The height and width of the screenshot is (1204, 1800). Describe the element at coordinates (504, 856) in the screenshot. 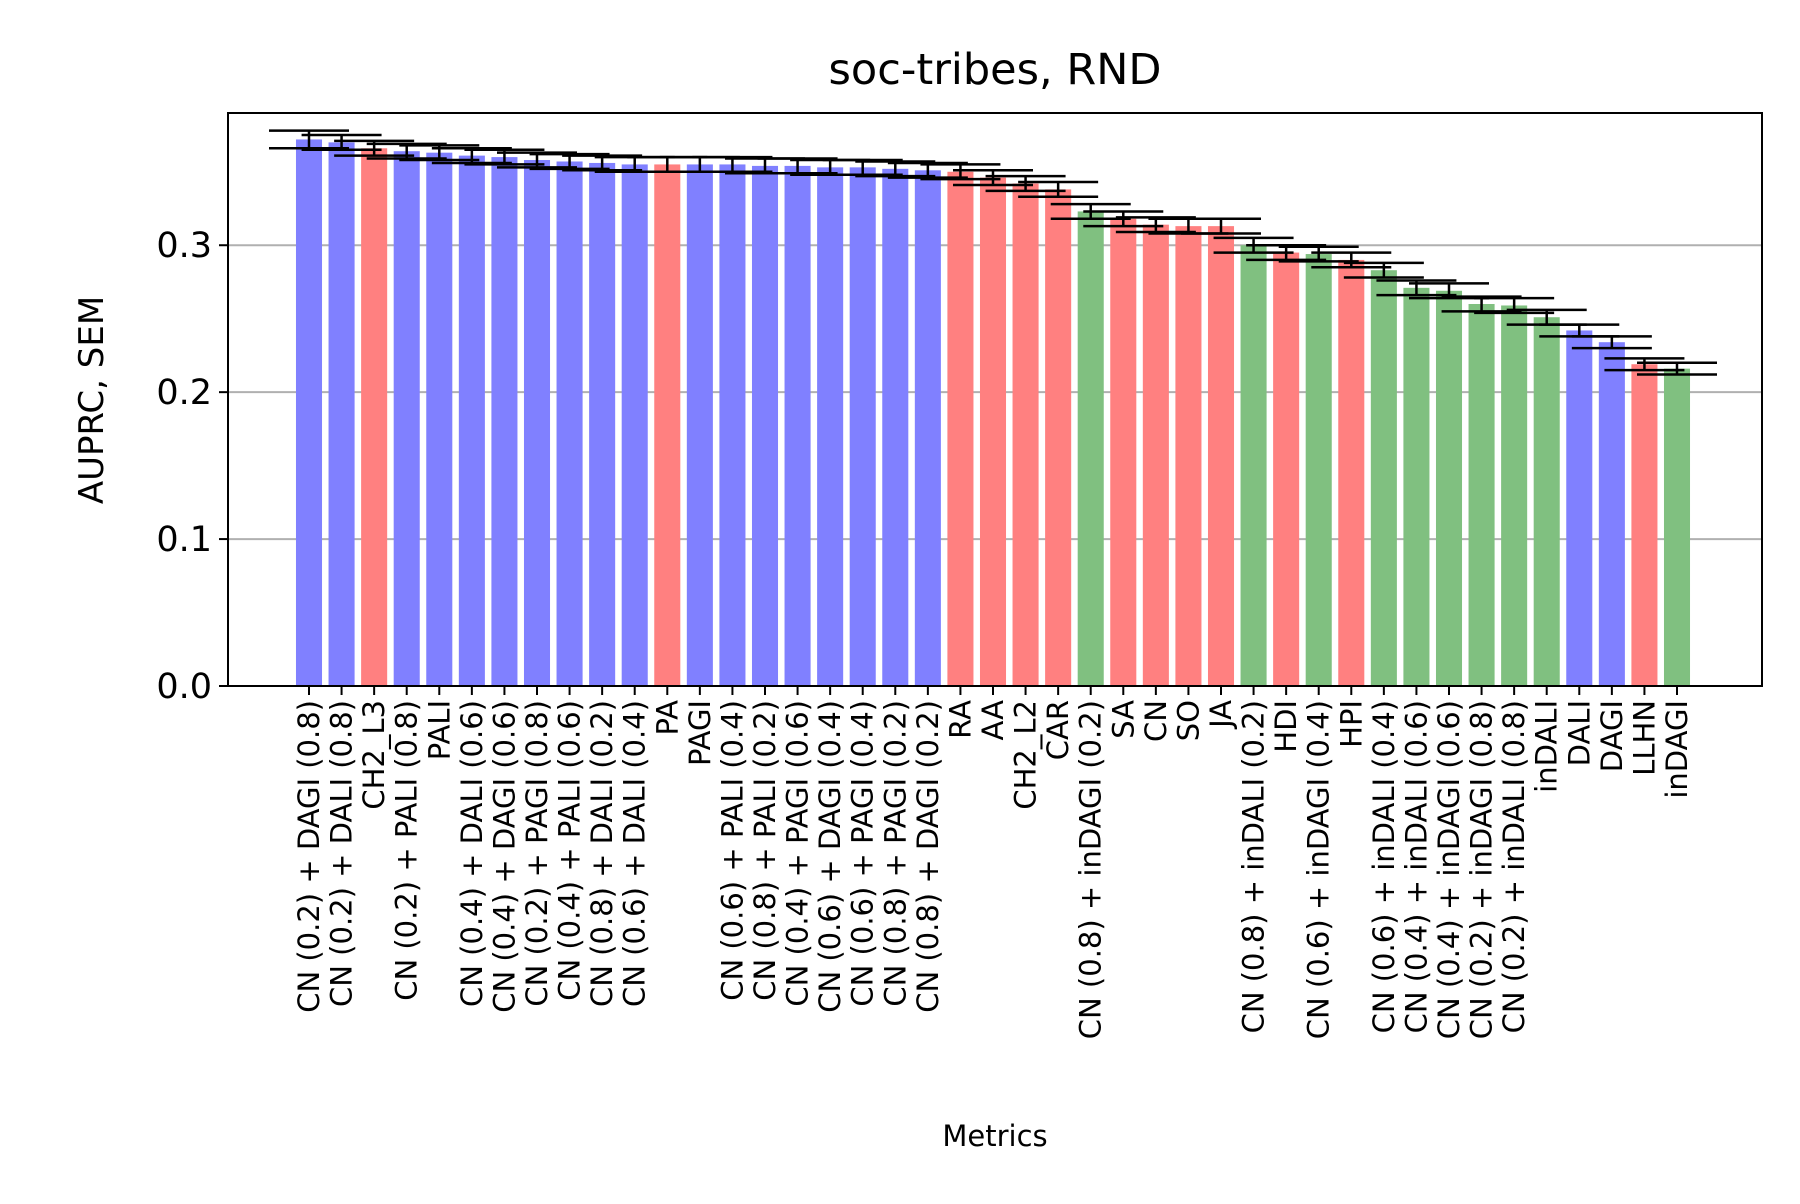

I see `x-tick-label: CN (0.4) + DAGI (0.6)` at that location.